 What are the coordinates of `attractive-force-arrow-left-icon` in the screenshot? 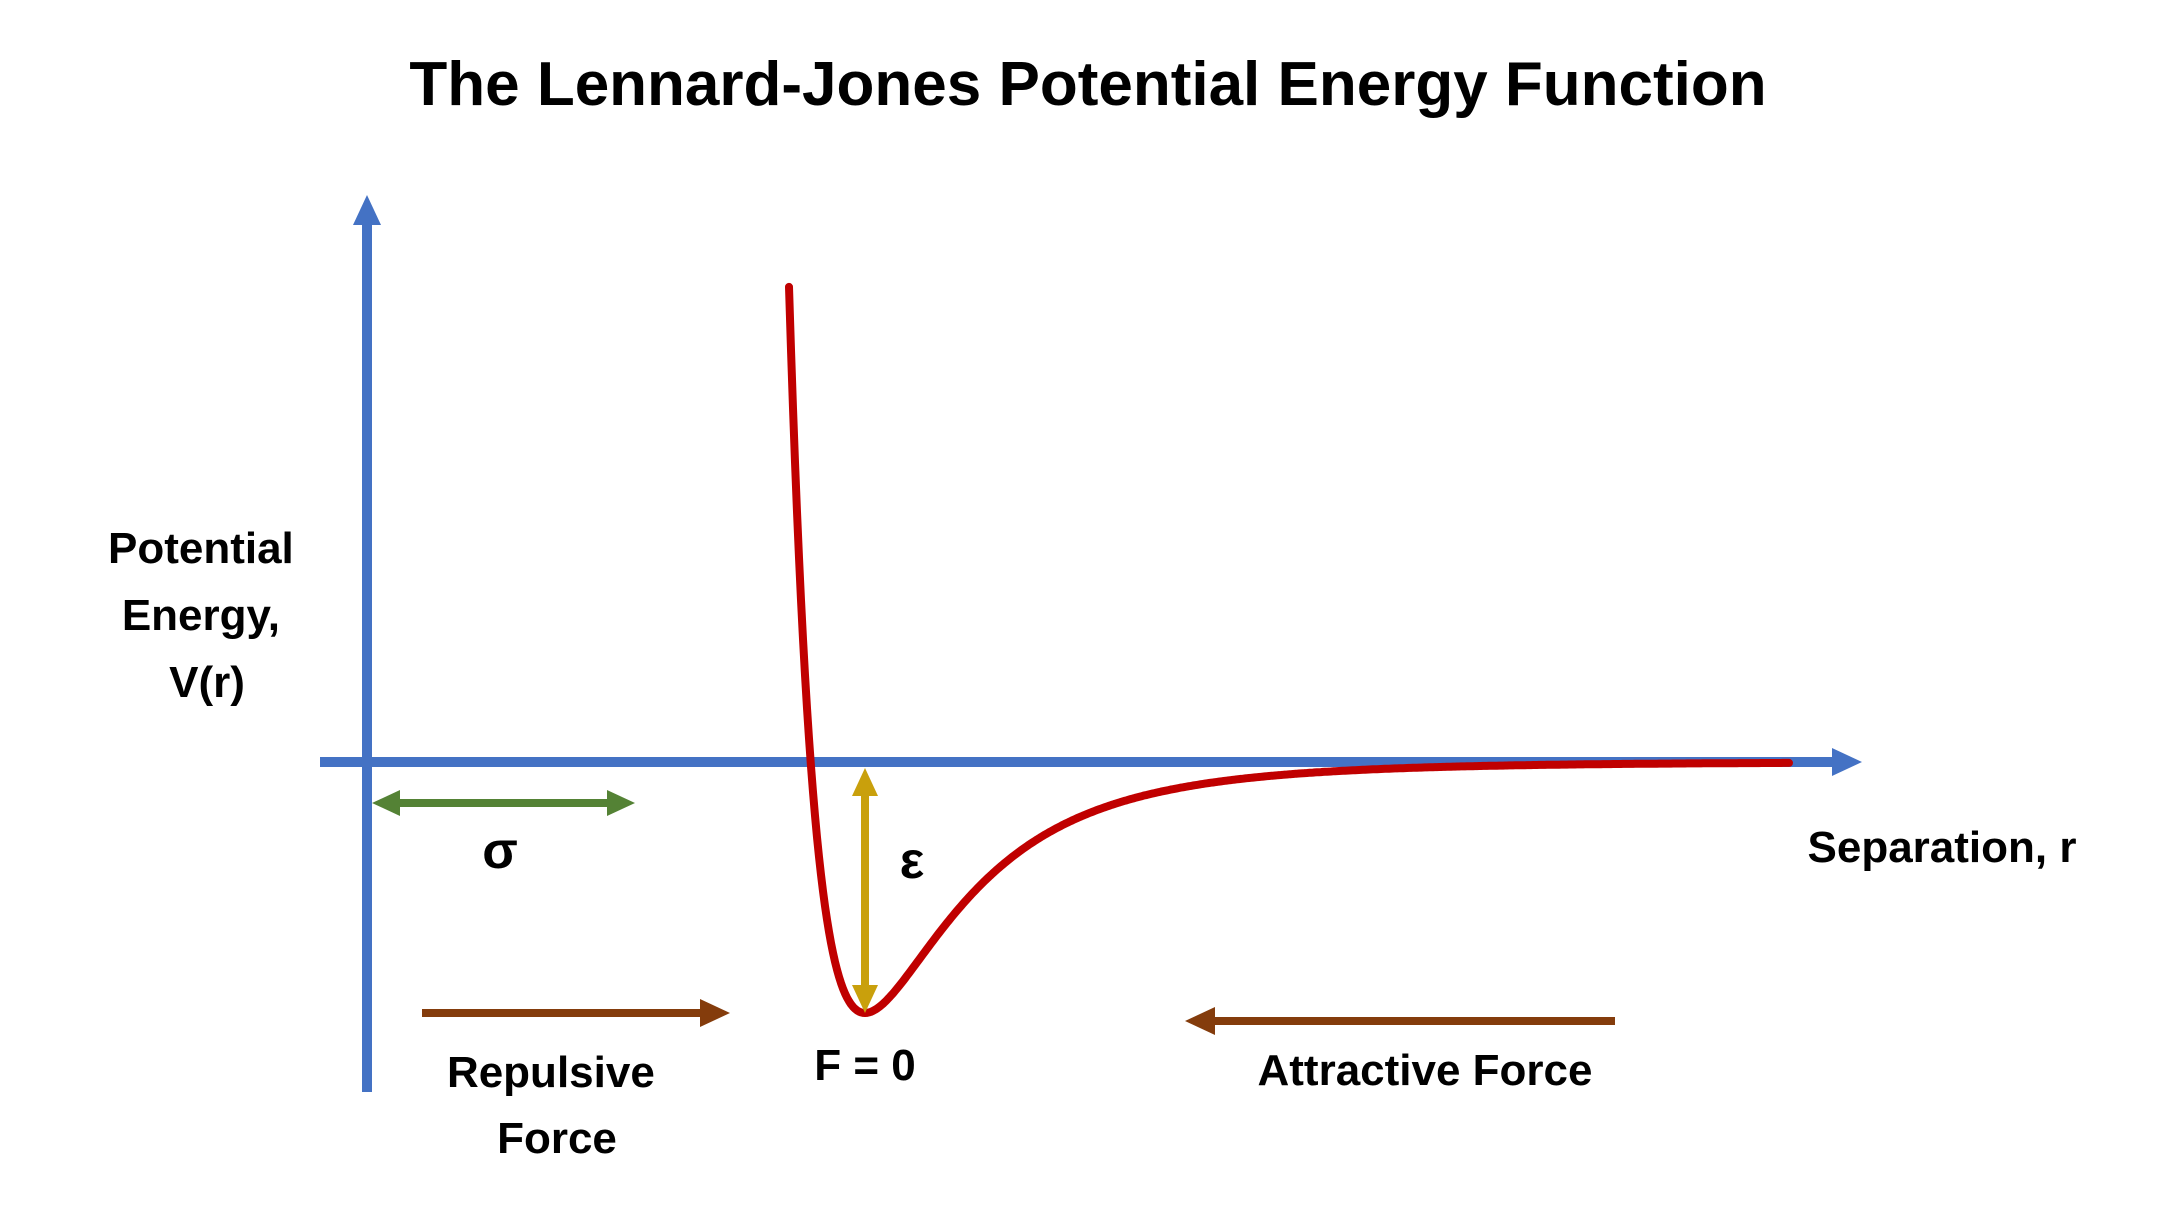 It's located at (1400, 1021).